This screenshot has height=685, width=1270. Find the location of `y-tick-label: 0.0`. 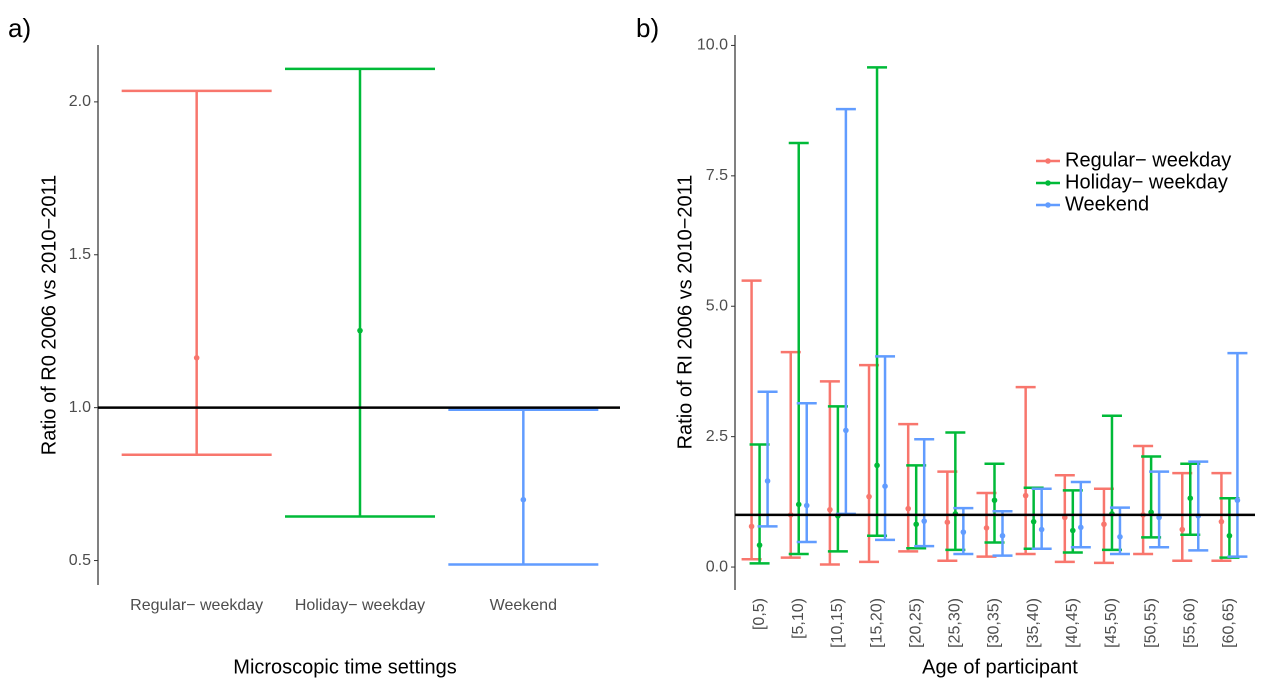

y-tick-label: 0.0 is located at coordinates (717, 566).